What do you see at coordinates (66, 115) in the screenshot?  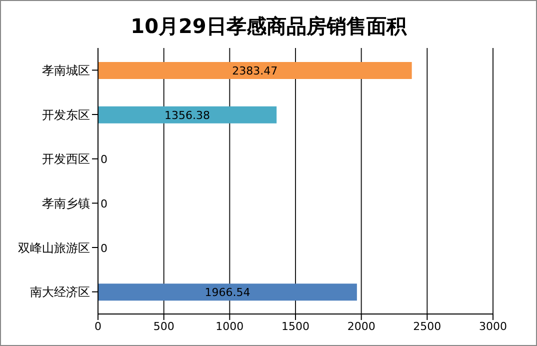 I see `y-tick-label: 开发东区` at bounding box center [66, 115].